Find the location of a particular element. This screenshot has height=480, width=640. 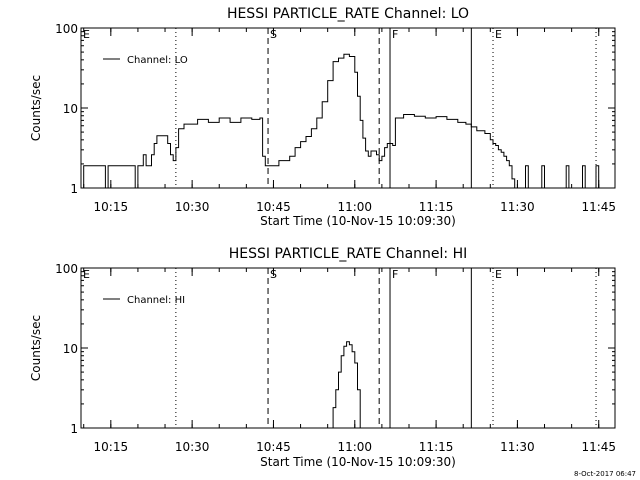

legend-label-0: Channel: LO is located at coordinates (157, 60).